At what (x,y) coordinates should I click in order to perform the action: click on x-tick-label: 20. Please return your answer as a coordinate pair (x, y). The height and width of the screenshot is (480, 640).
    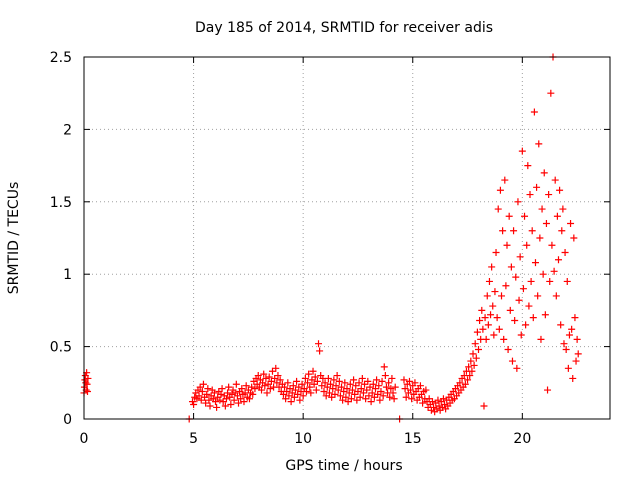
    Looking at the image, I should click on (522, 439).